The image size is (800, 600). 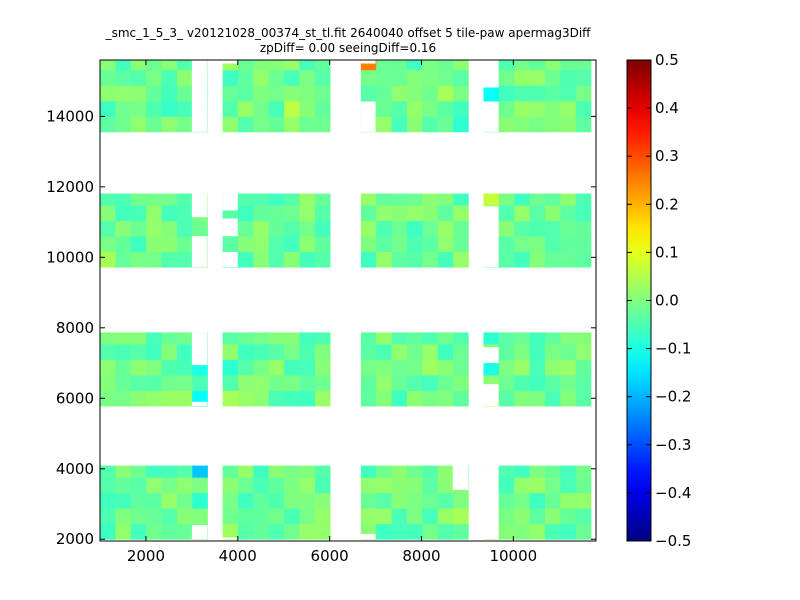 I want to click on y-tick-label: 14000, so click(x=70, y=116).